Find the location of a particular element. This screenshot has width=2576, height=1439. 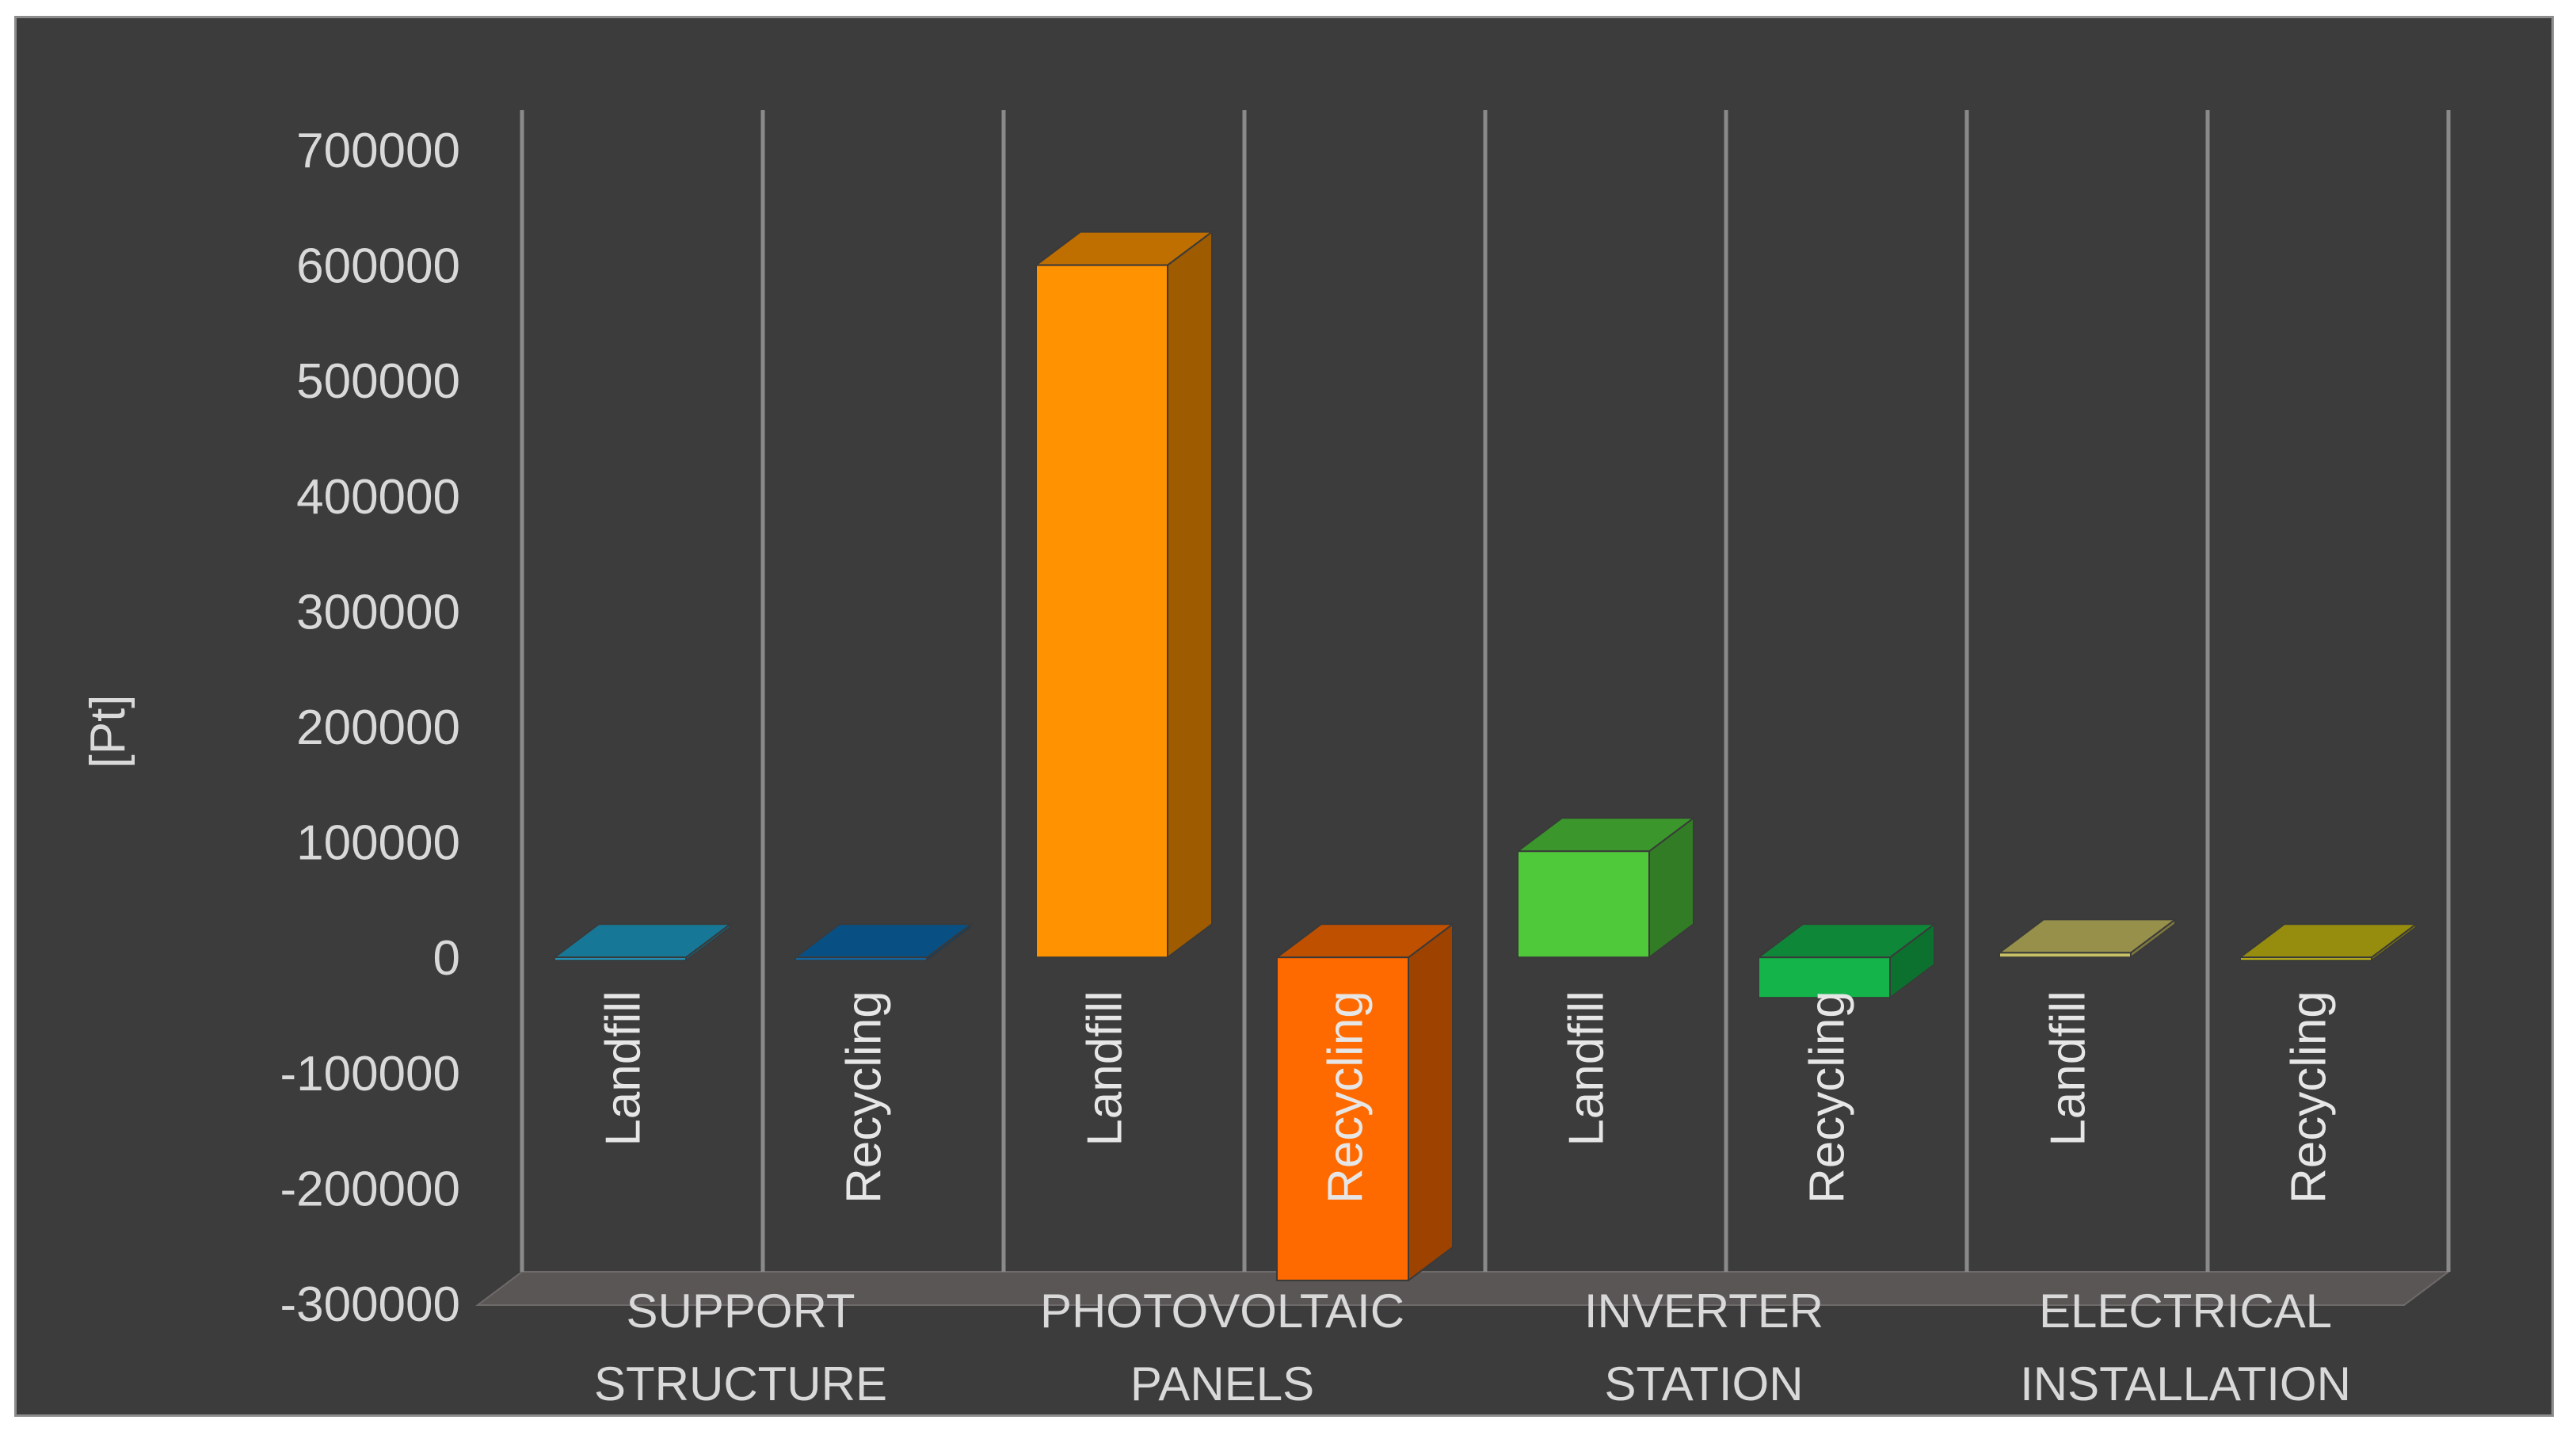

y-tick-label: 100000 is located at coordinates (378, 844).